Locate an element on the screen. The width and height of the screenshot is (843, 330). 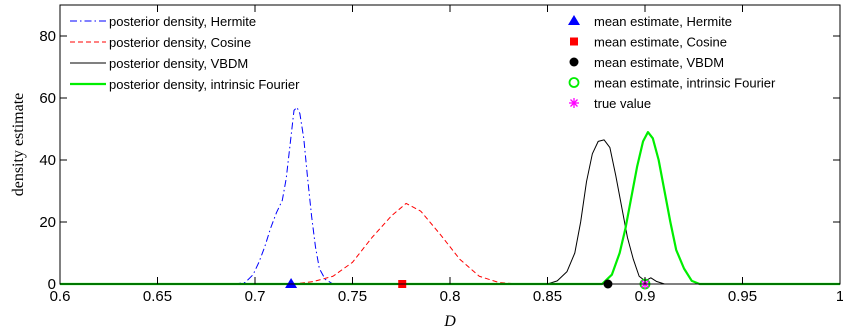
legend-entry-1: posterior density, Hermite is located at coordinates (163, 21).